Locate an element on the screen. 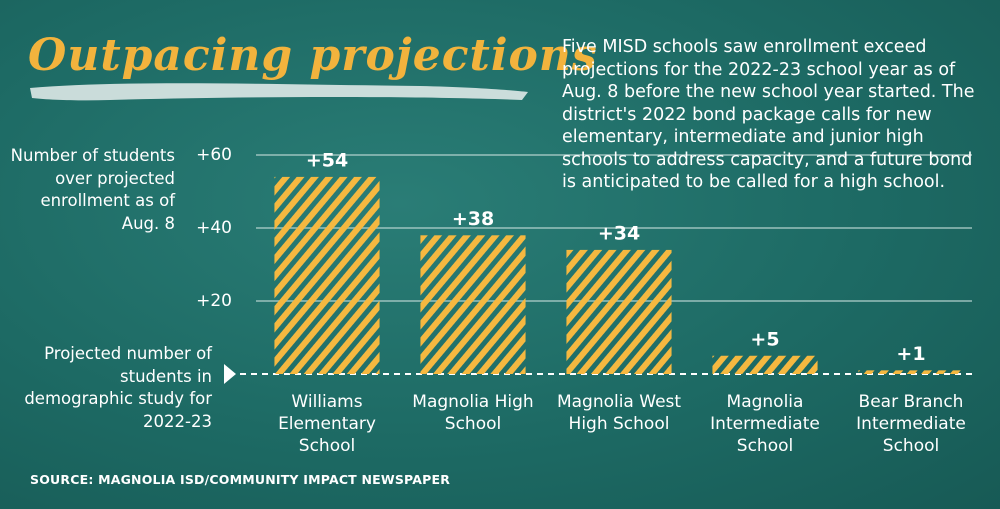 The width and height of the screenshot is (1000, 509). value-label: +5 is located at coordinates (764, 339).